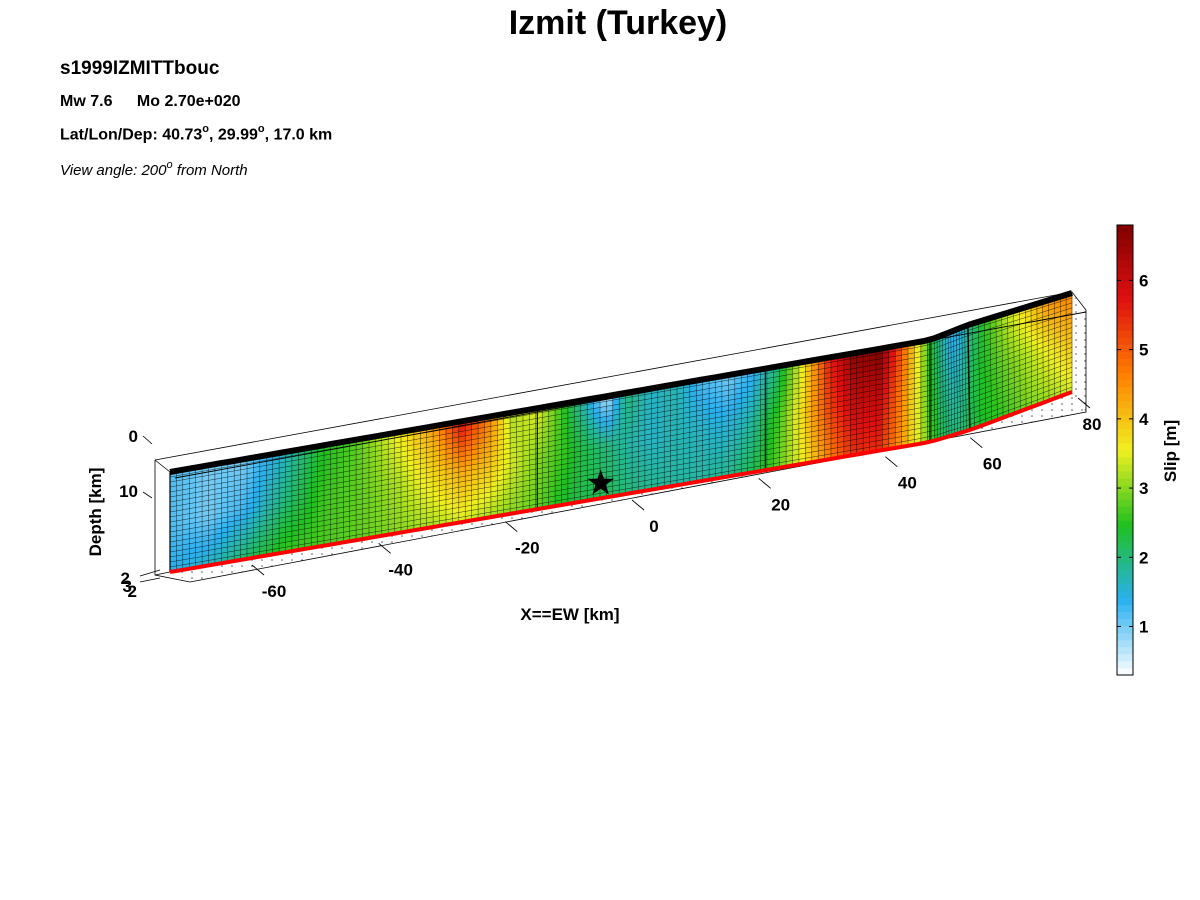  I want to click on colorbar-tick-label: 4, so click(1144, 419).